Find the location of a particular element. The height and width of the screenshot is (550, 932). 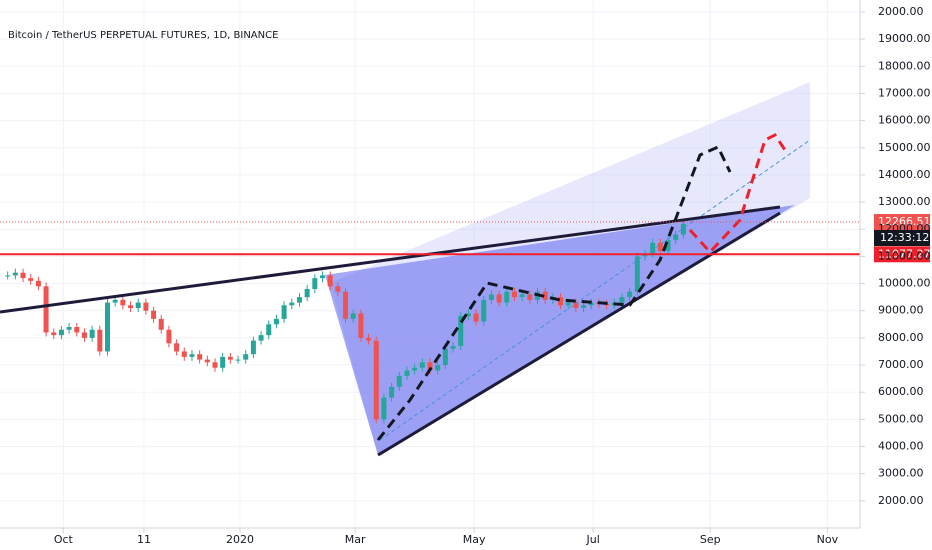

x-tick-label: 2020 is located at coordinates (240, 539).